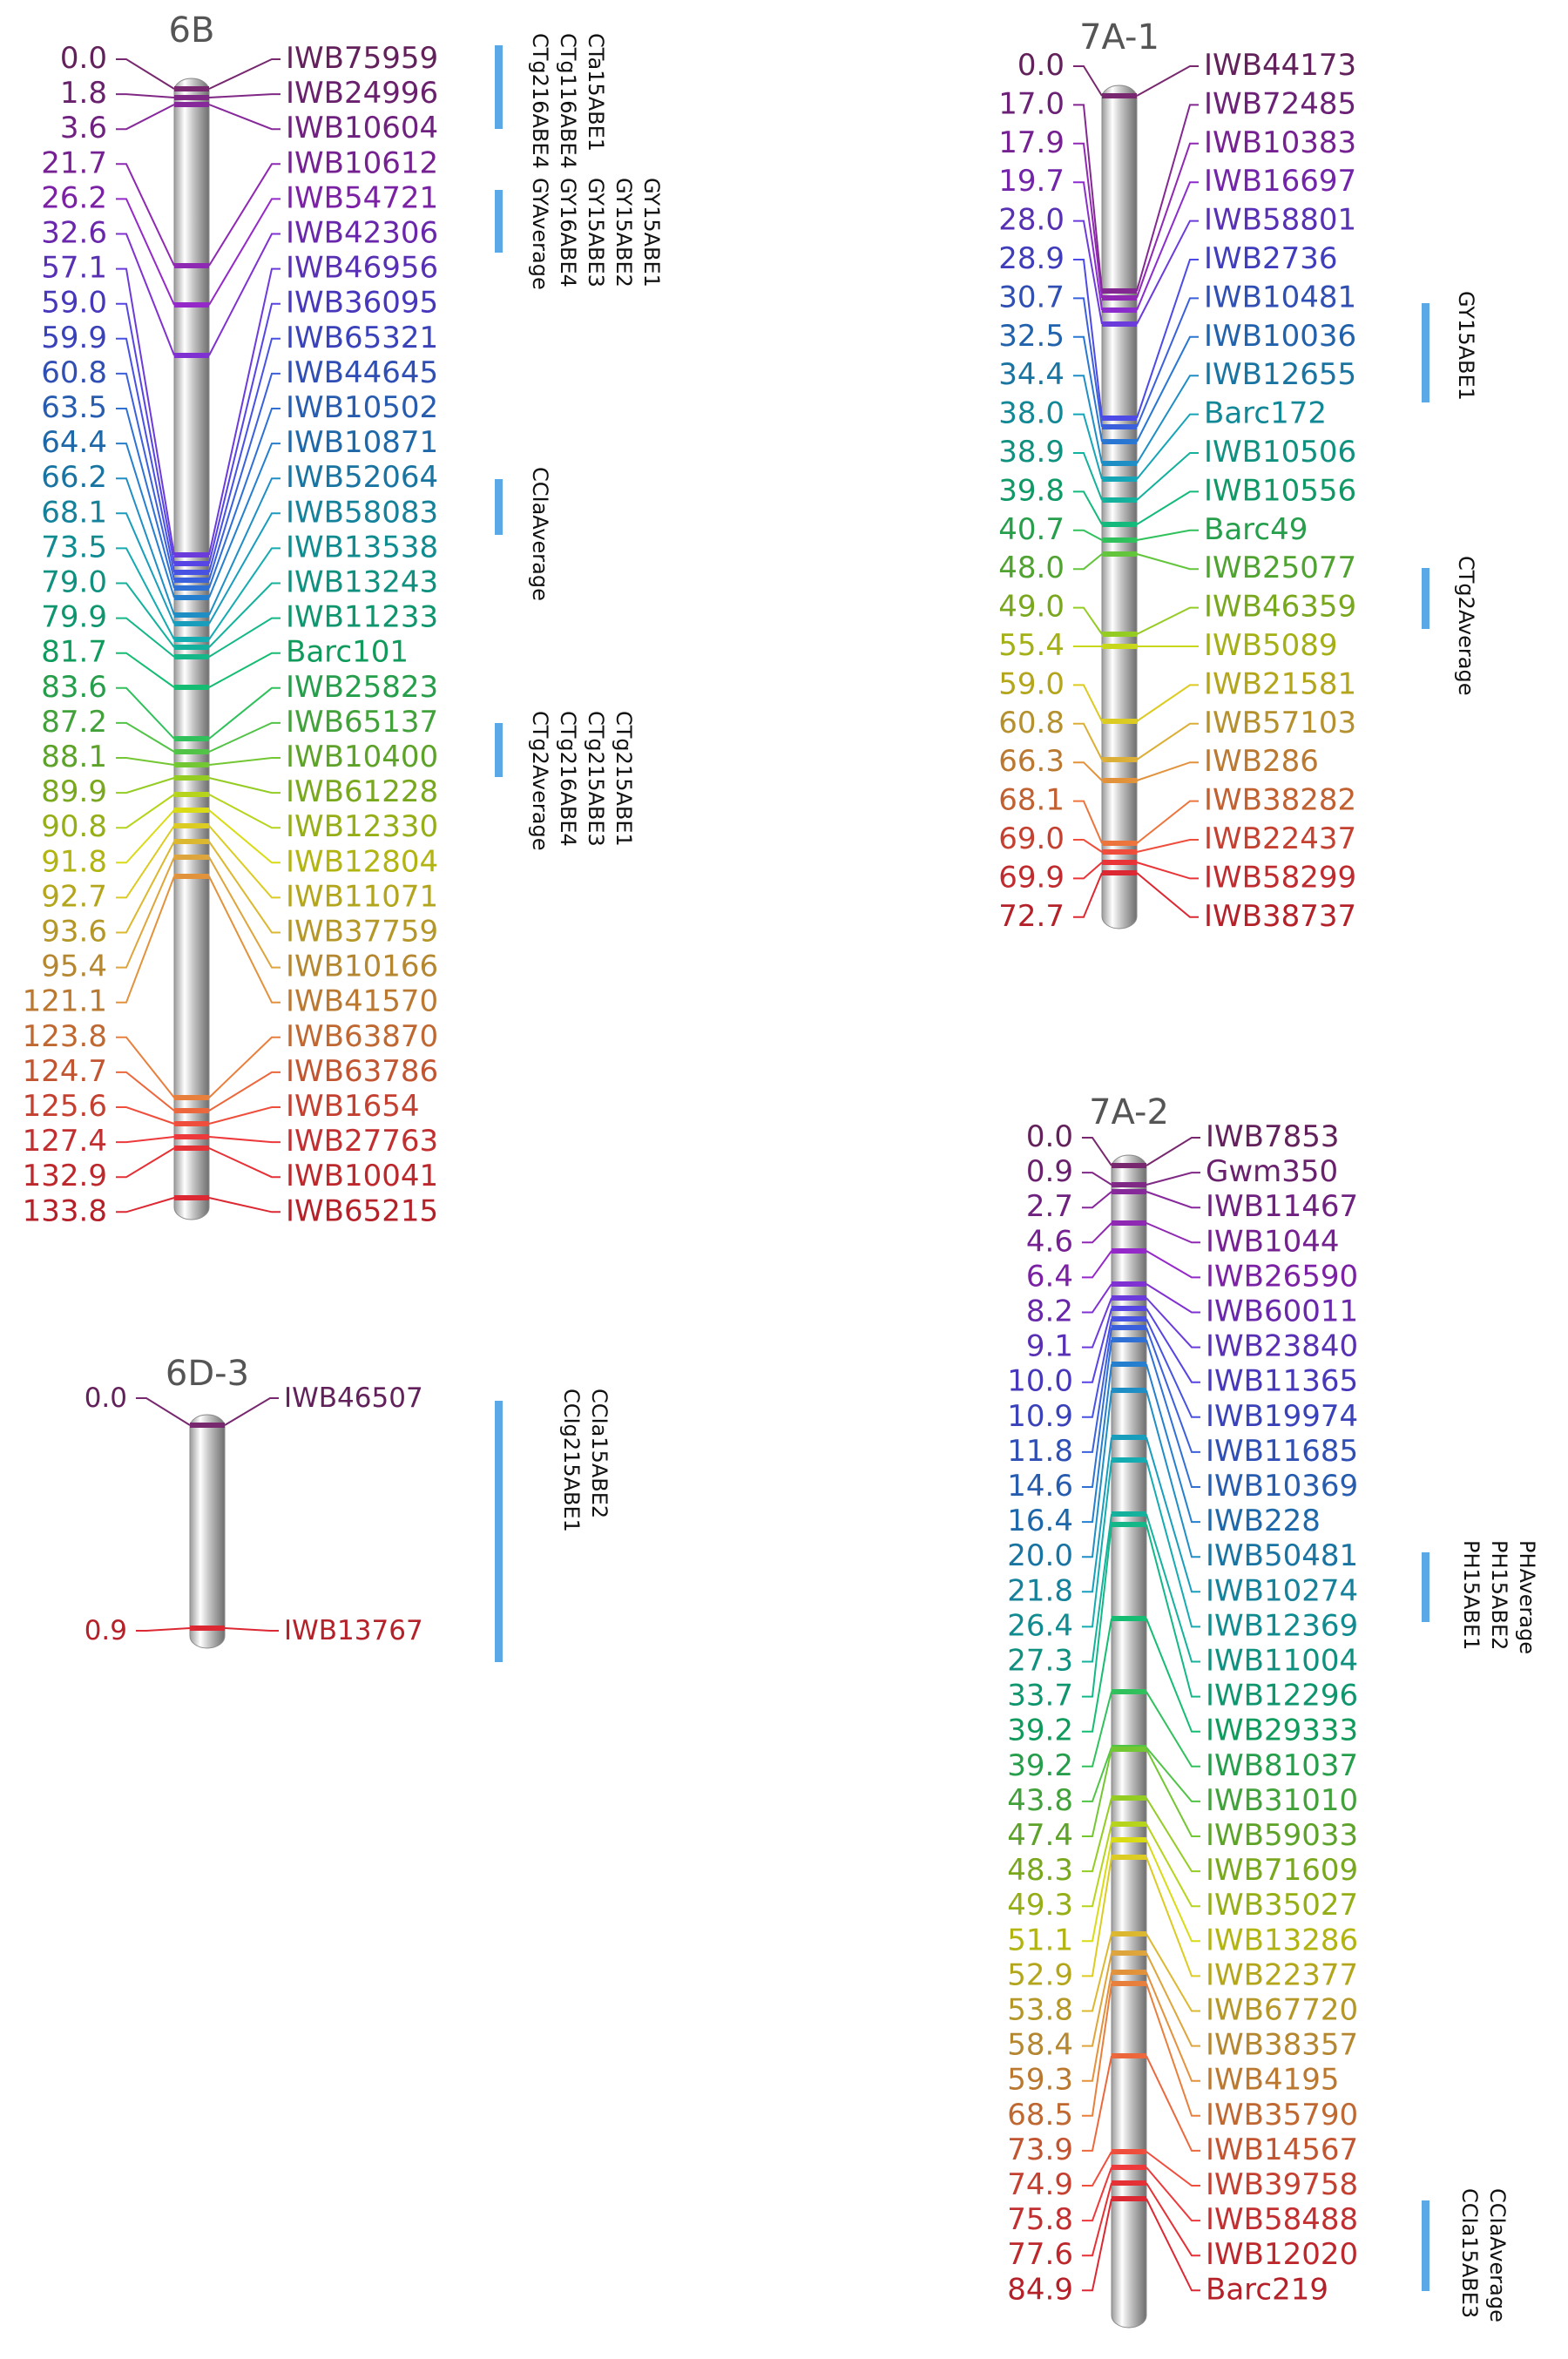 This screenshot has height=2359, width=1568. What do you see at coordinates (65, 1210) in the screenshot?
I see `position-label: 133.8` at bounding box center [65, 1210].